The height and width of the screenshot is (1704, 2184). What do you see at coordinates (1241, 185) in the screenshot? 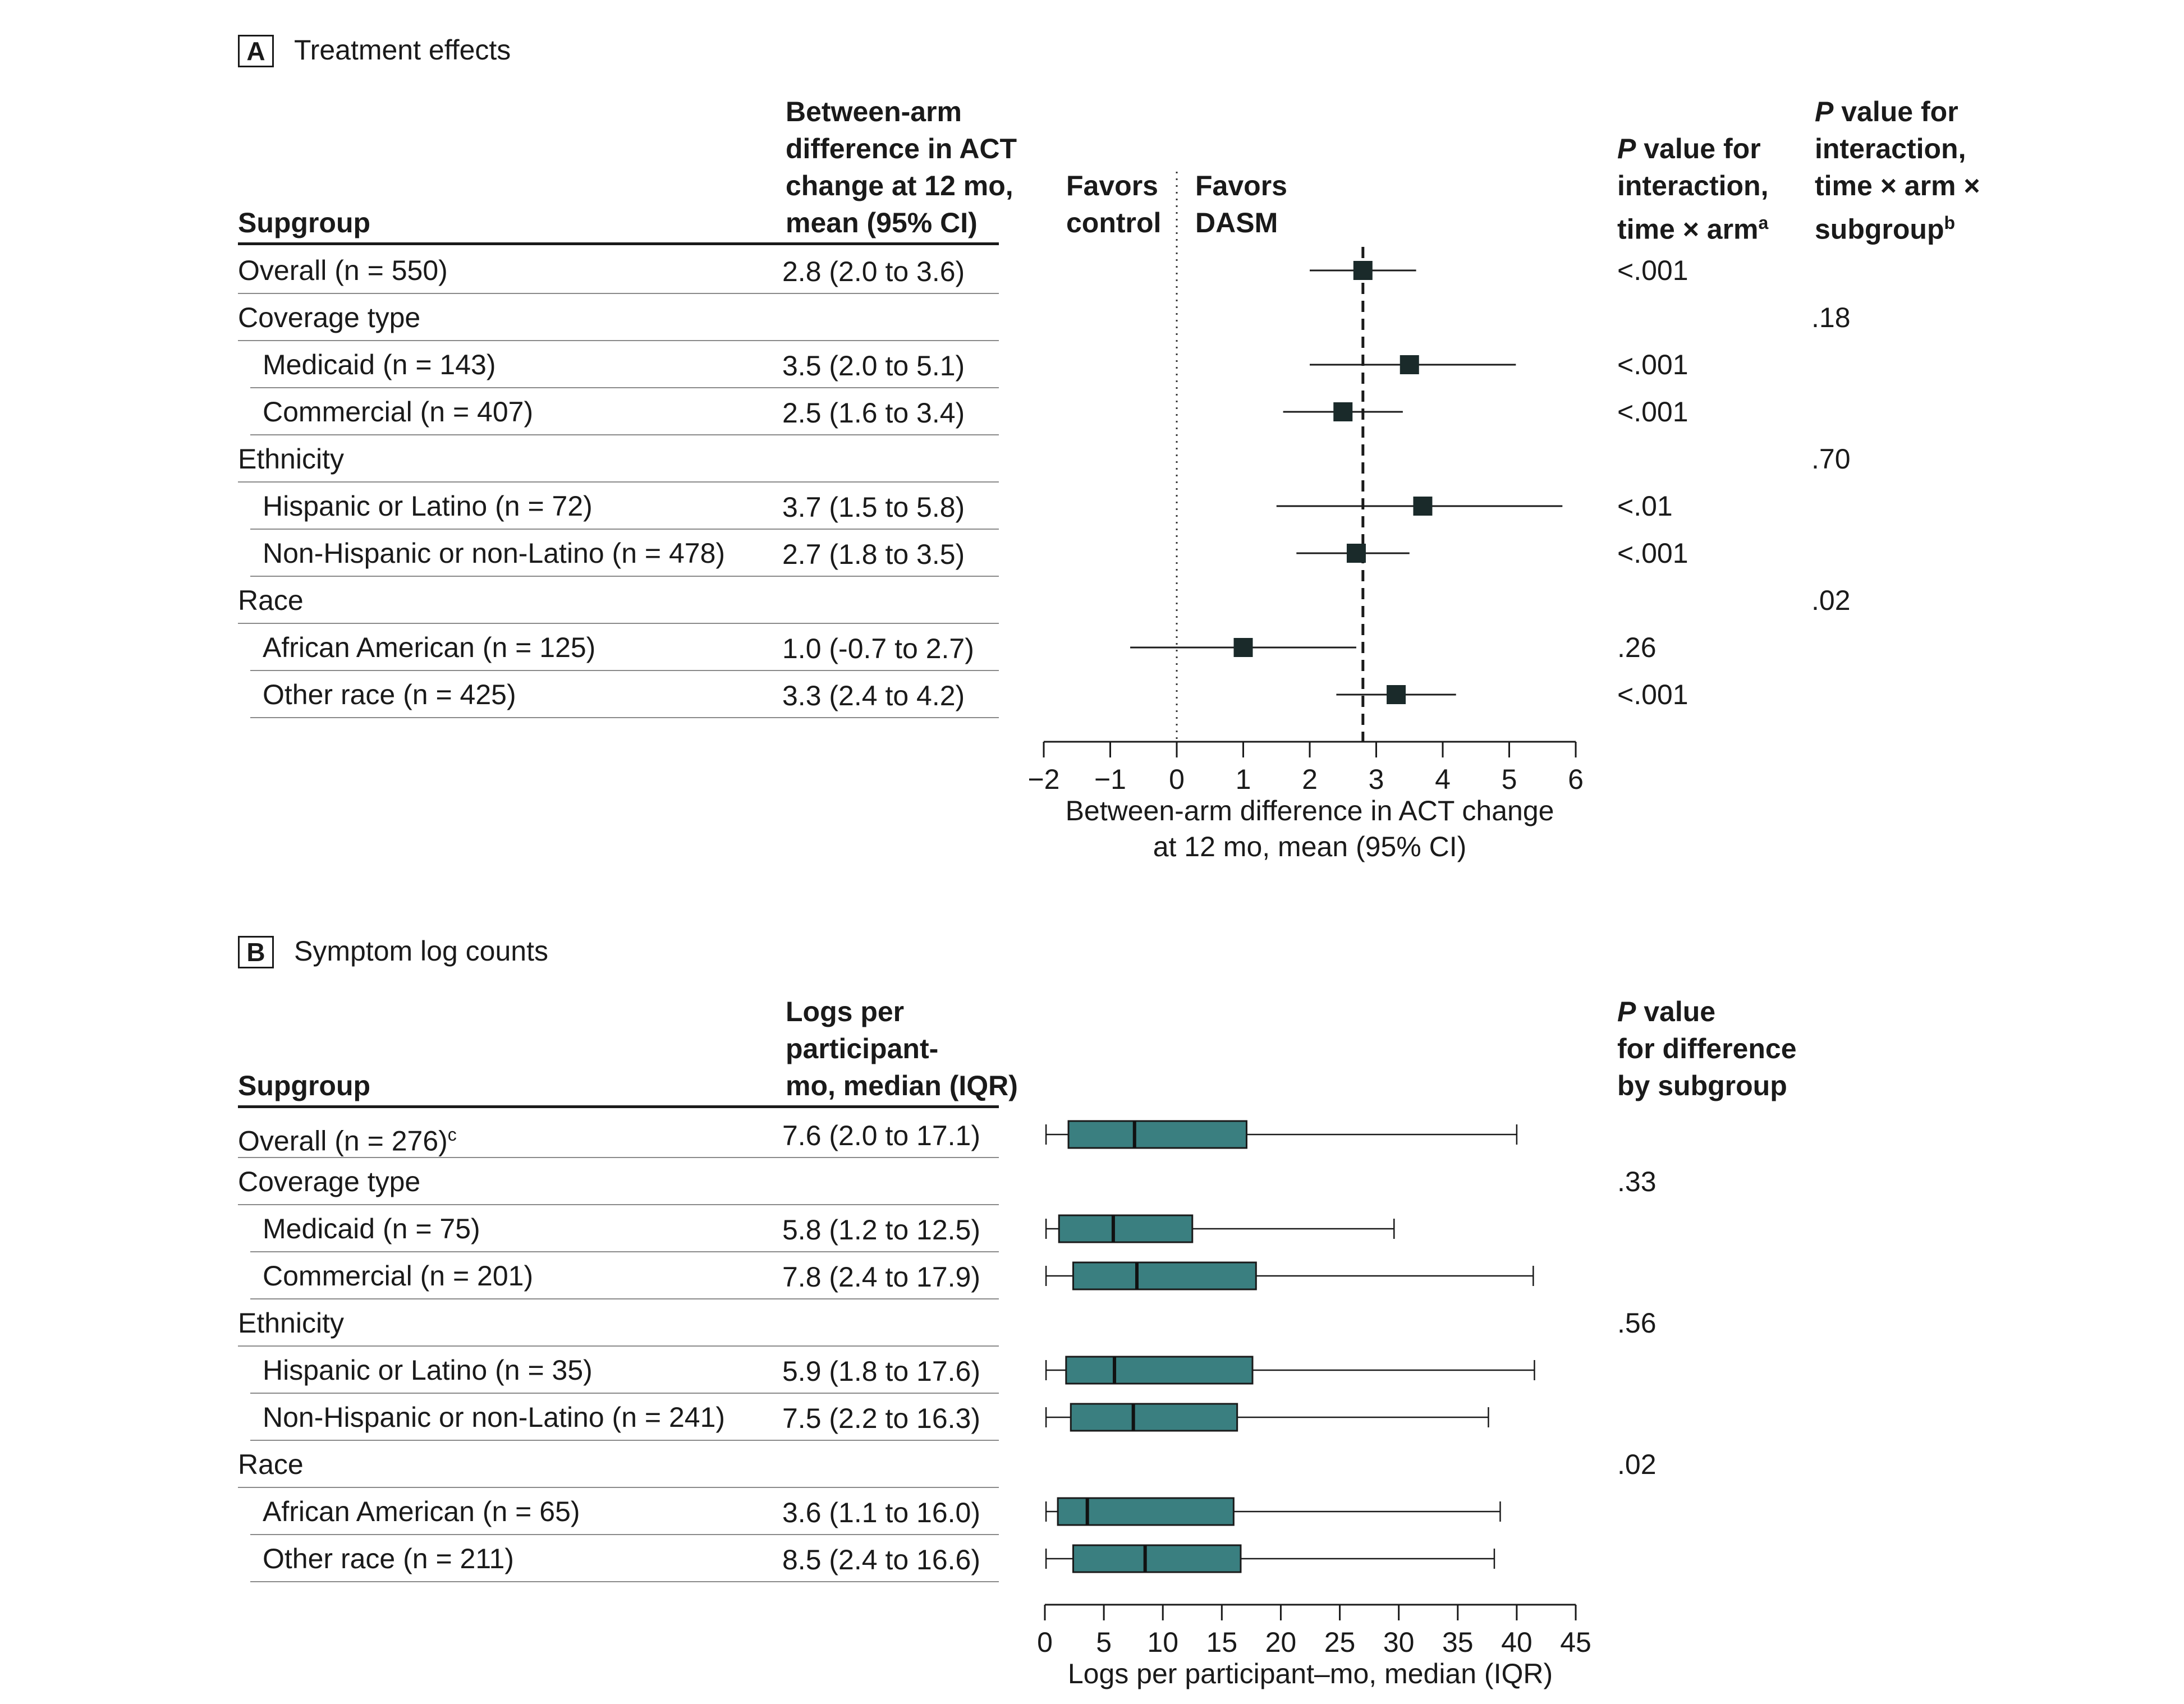
I see `favors-dasm-line: Favors` at bounding box center [1241, 185].